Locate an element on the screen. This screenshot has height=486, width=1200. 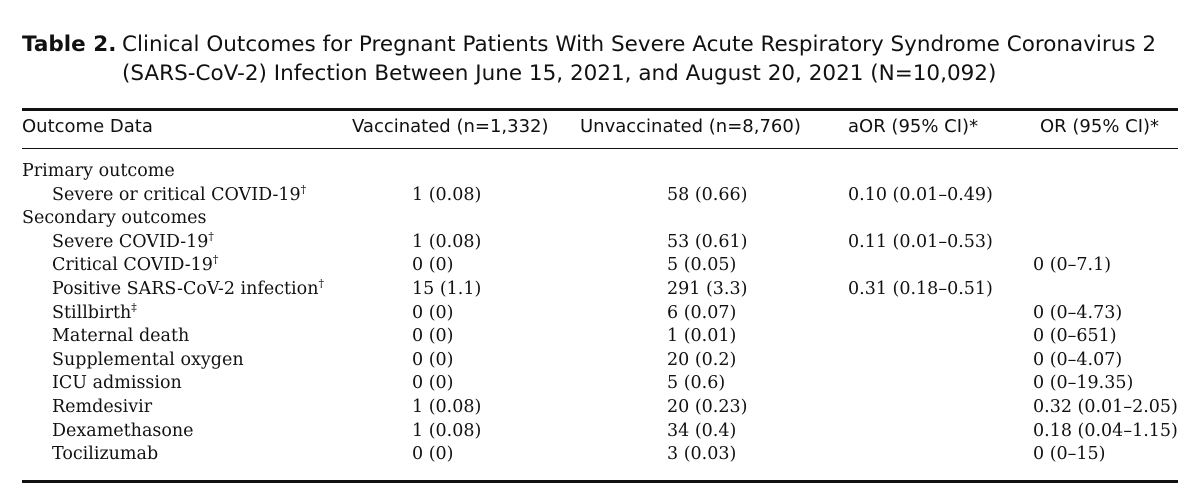
cell-unvaccinated: 291 (3.3) is located at coordinates (707, 289).